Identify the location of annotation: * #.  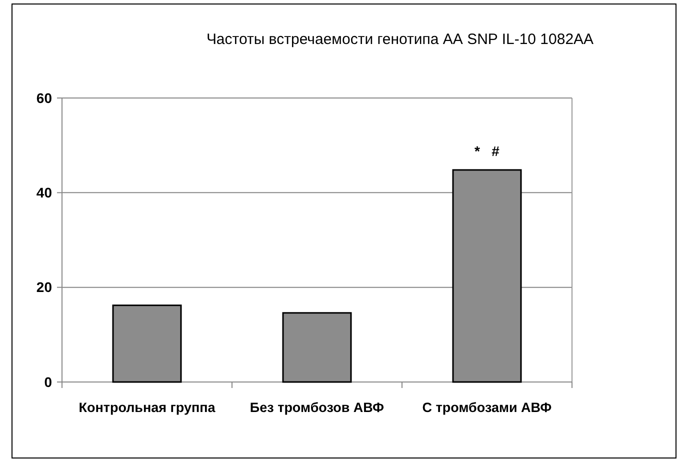
(487, 150).